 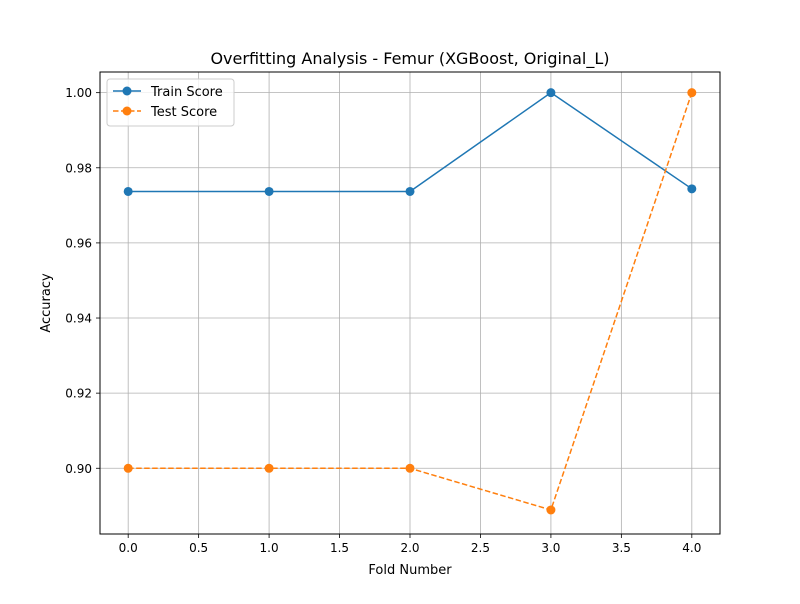 I want to click on x-tick-label: 4.0, so click(x=691, y=548).